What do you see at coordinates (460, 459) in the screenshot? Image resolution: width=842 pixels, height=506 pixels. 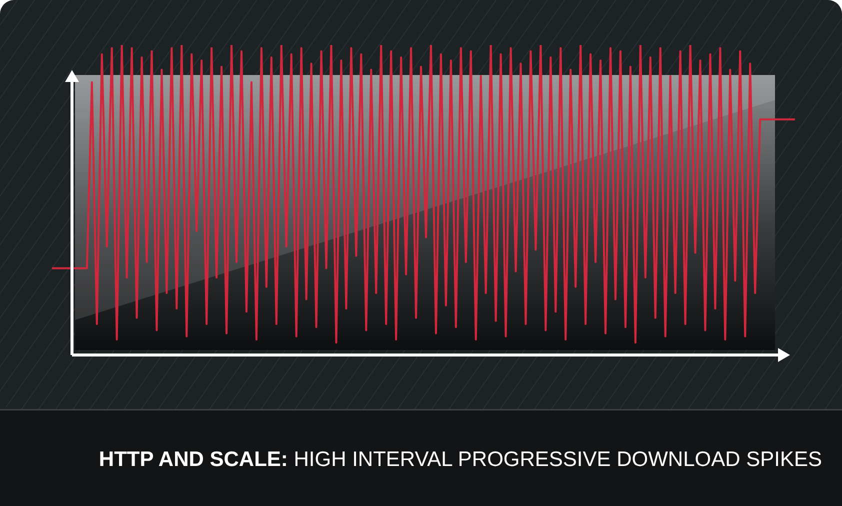 I see `text: HTTP AND SCALE: HIGH INTERVAL PROGRESSIVE DOWNLOAD SPIKES` at bounding box center [460, 459].